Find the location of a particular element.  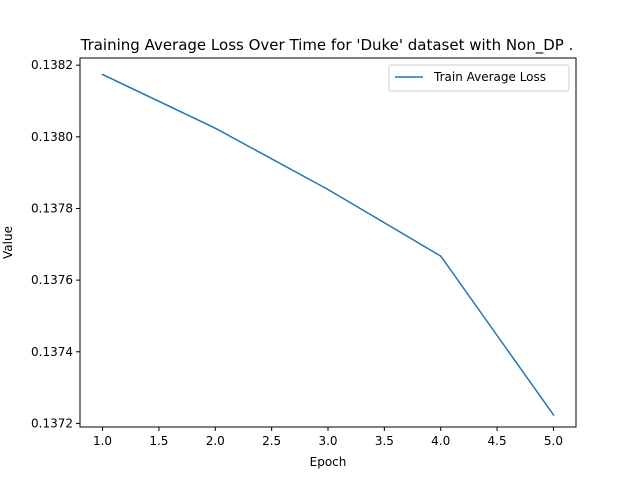

y-tick-label: 0.1382 is located at coordinates (52, 65).